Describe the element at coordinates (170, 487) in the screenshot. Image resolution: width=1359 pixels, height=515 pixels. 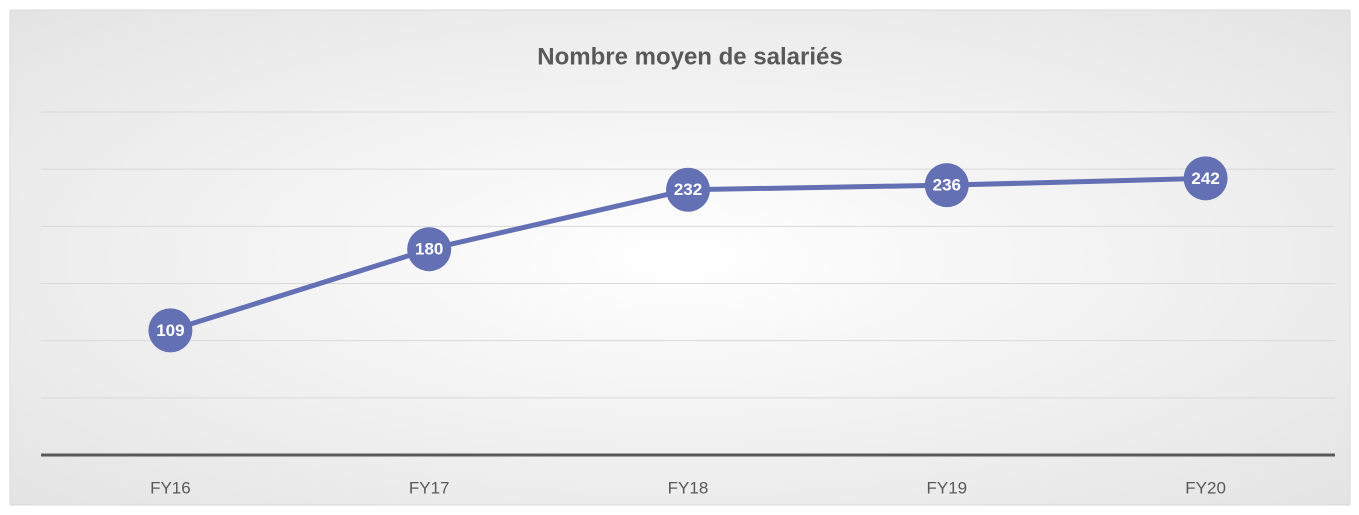
I see `x-tick-label: FY16` at that location.